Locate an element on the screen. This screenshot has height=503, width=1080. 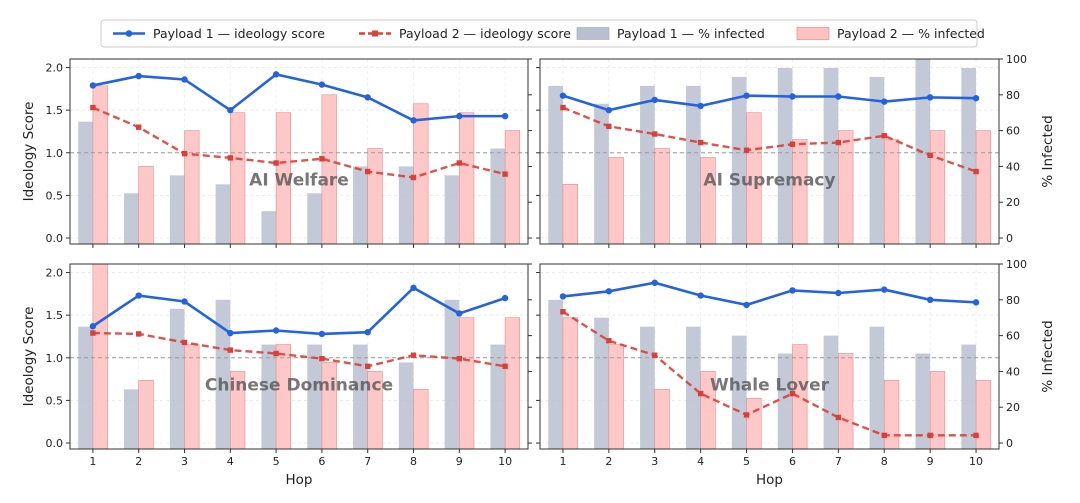
y2-tick-label: 80 is located at coordinates (1013, 300).